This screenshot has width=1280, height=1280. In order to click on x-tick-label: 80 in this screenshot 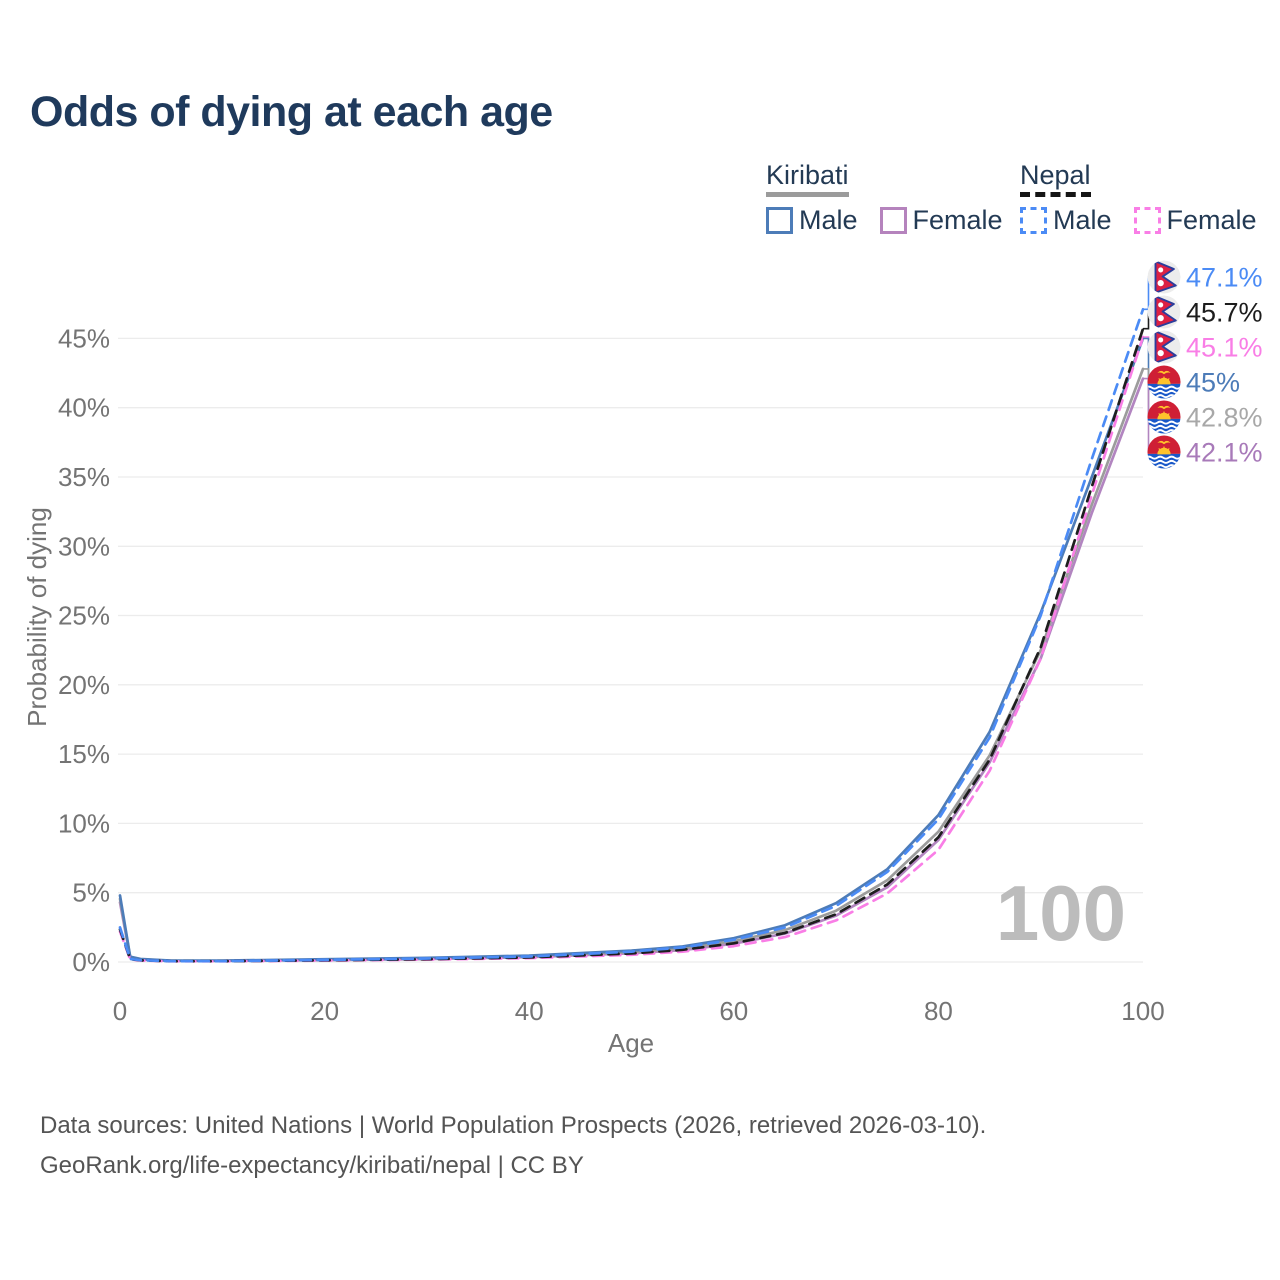, I will do `click(938, 1011)`.